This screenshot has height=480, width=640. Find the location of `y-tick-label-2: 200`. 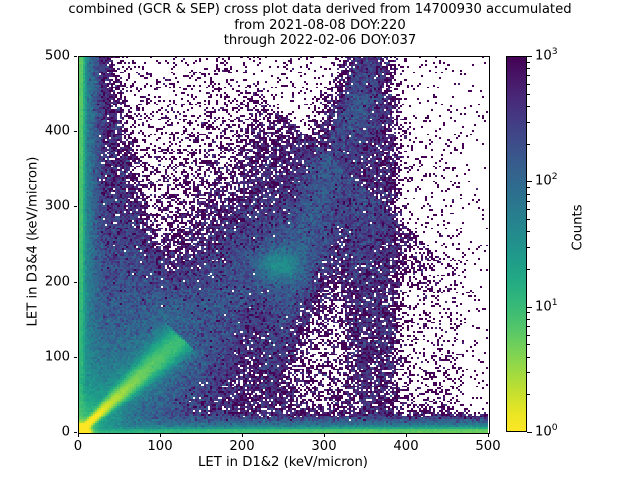

y-tick-label-2: 200 is located at coordinates (57, 282).